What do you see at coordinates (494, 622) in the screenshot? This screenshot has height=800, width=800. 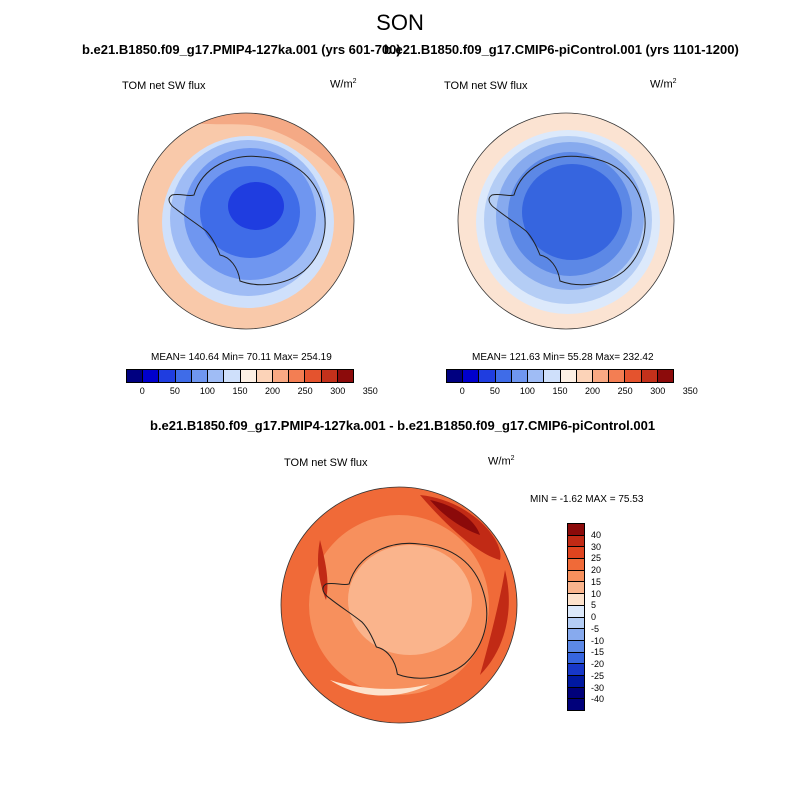 I see `diff-map-hotspot-e` at bounding box center [494, 622].